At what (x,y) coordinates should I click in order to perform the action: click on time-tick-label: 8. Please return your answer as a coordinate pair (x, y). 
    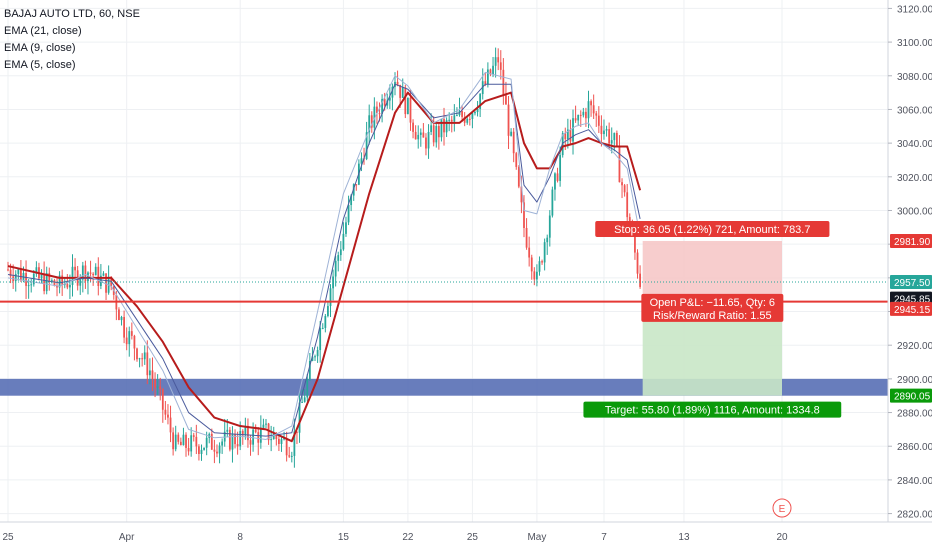
    Looking at the image, I should click on (240, 537).